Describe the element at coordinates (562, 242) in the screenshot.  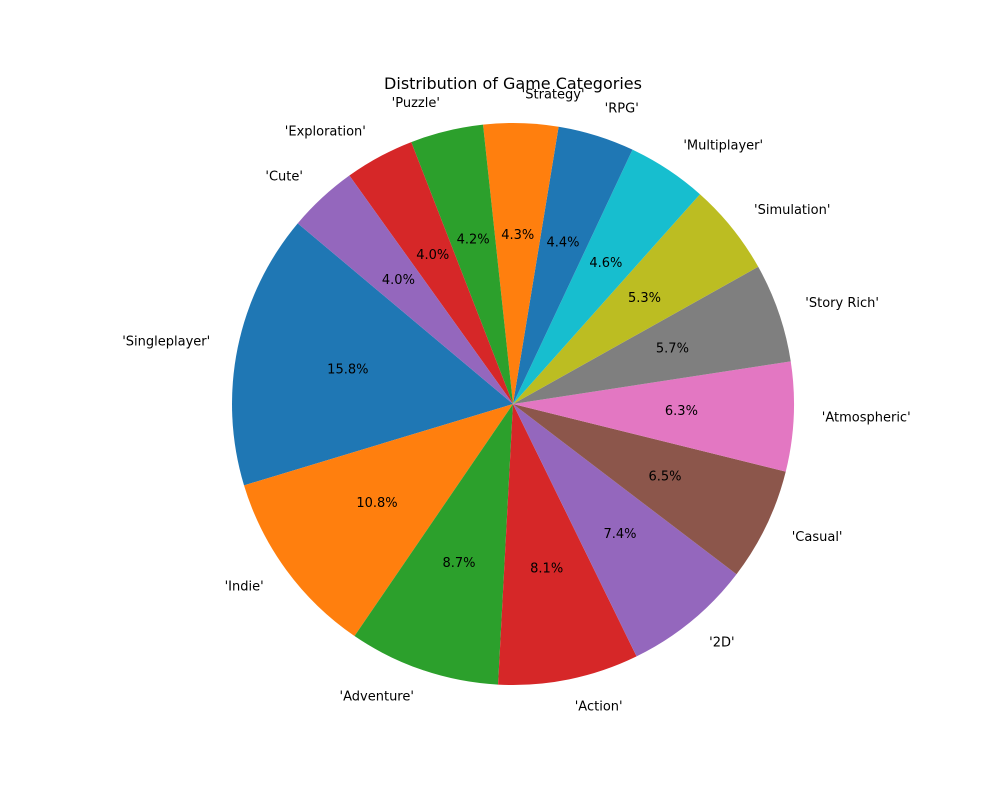
I see `slice-percentage-label: 4.4%` at that location.